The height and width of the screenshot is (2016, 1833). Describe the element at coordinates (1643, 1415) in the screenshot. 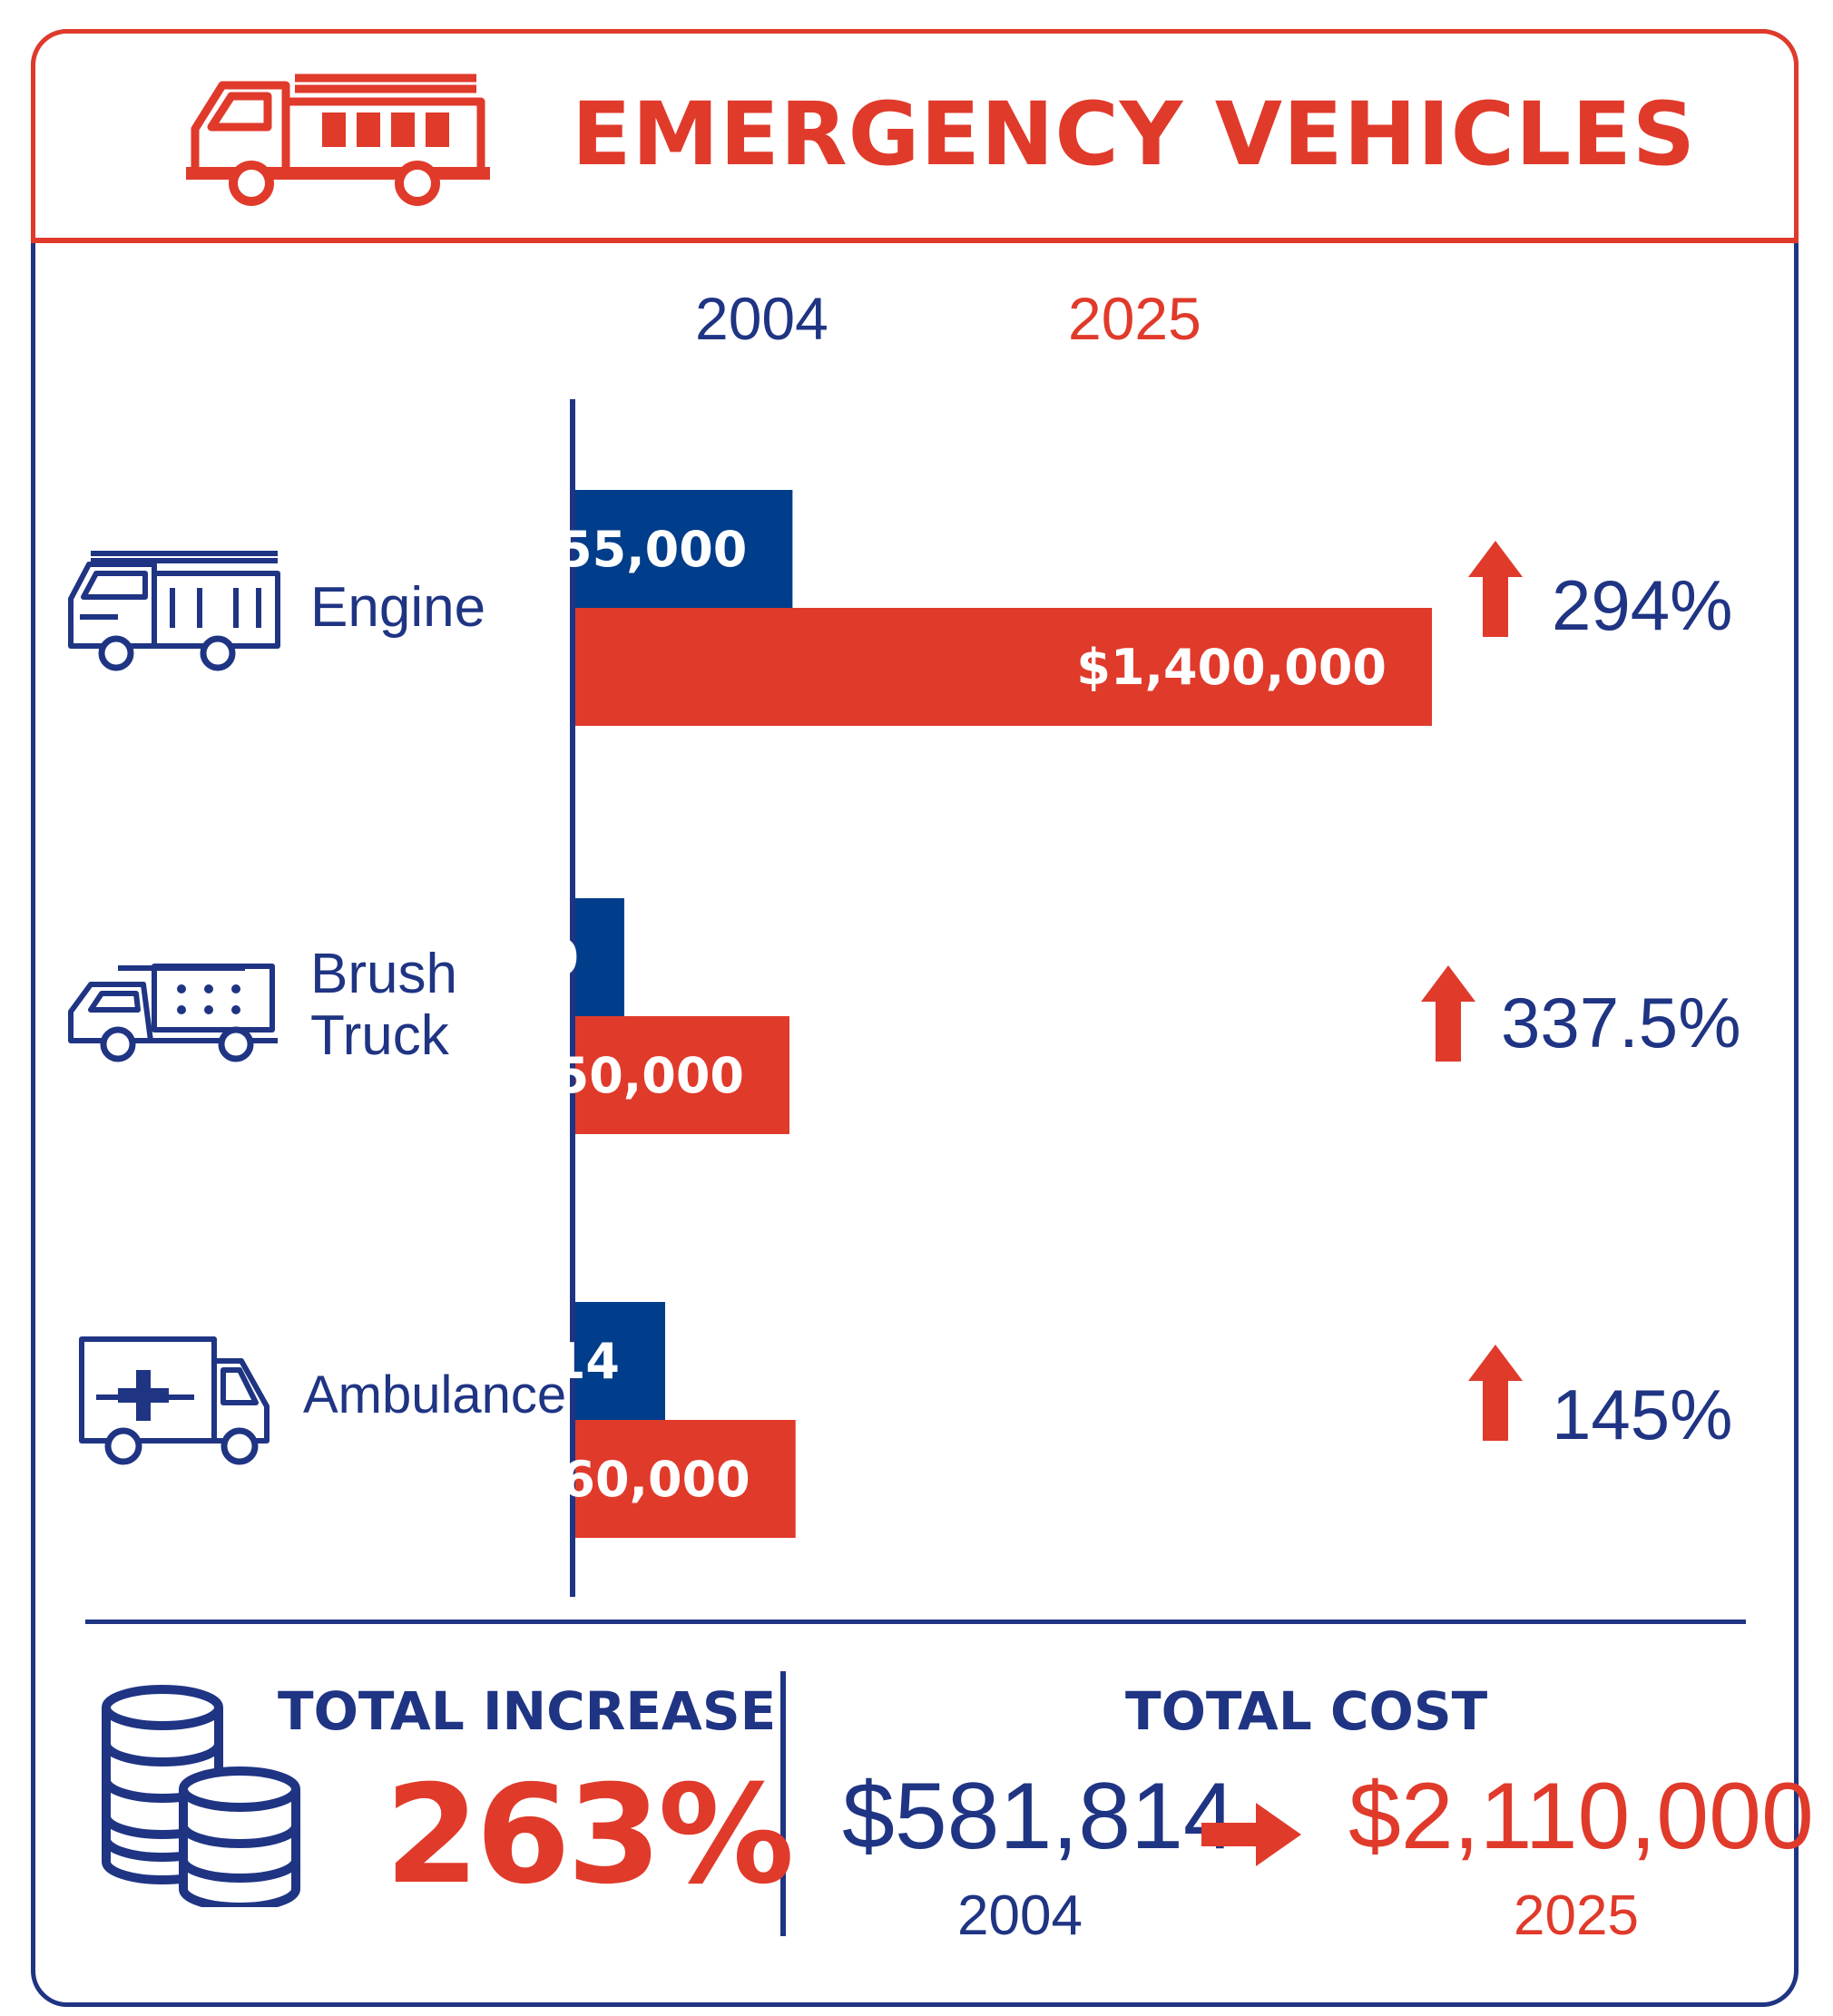

I see `percent-increase-ambulance: 145%` at that location.